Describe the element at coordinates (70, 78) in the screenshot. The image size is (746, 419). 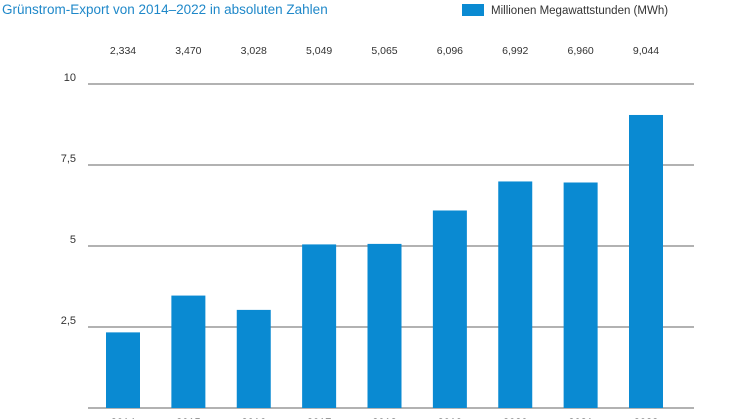
I see `y-tick-label: 10` at that location.